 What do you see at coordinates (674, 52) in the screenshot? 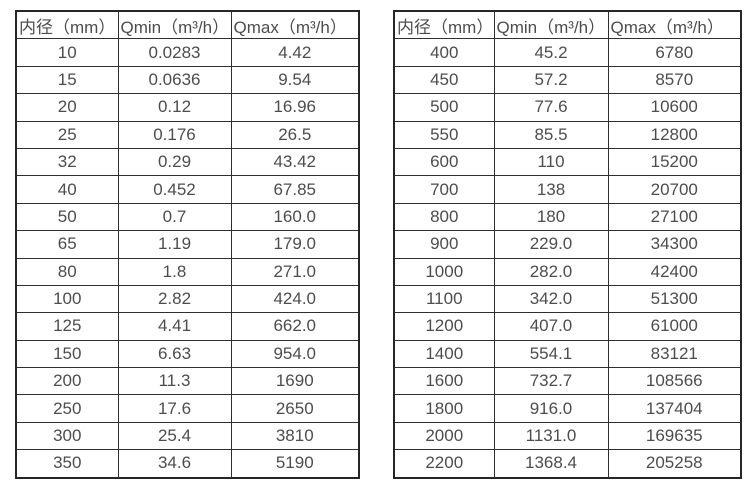
I see `table-cell: 6780` at bounding box center [674, 52].